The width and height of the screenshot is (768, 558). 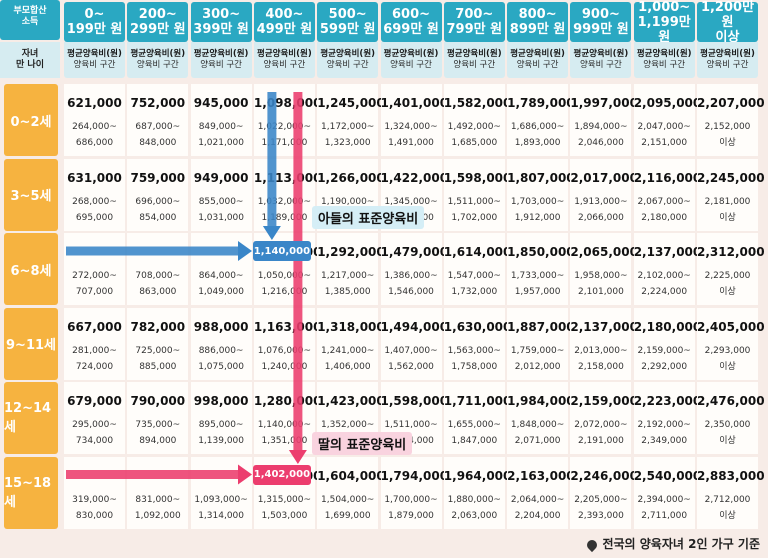 I want to click on range-low: 2,293,000, so click(x=727, y=350).